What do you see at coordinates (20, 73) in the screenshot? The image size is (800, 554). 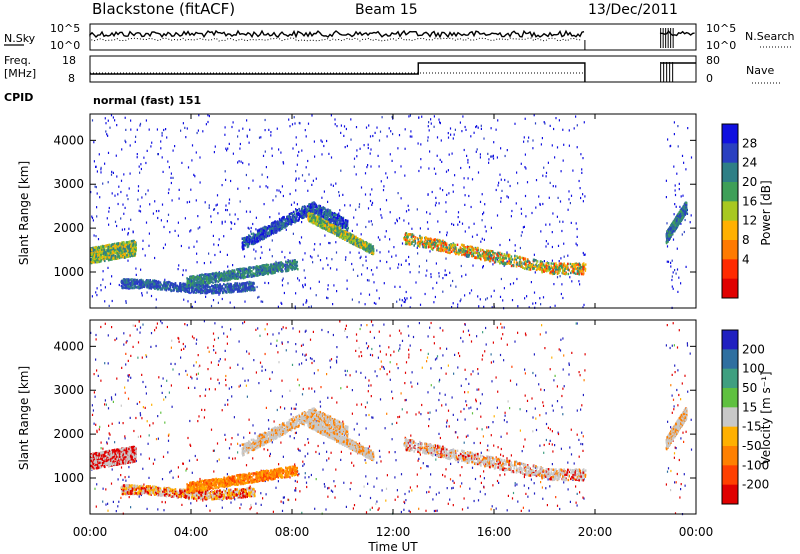 I see `freq-unit-label: [MHz]` at bounding box center [20, 73].